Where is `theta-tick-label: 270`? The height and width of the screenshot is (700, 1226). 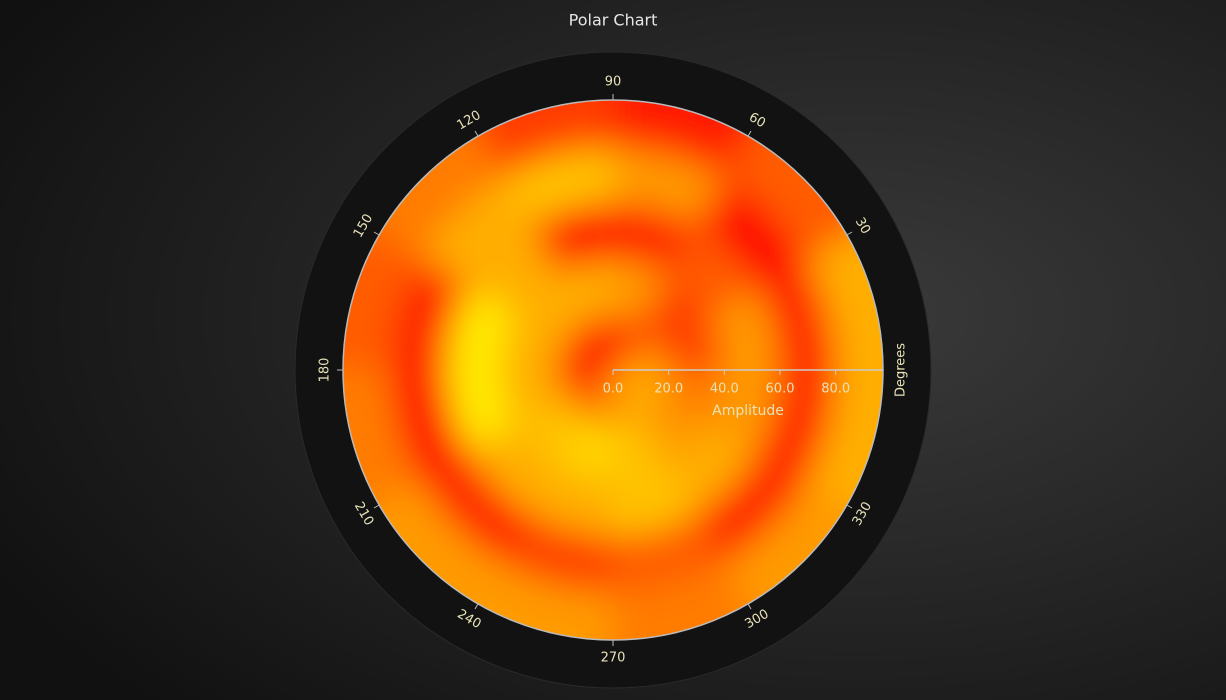 theta-tick-label: 270 is located at coordinates (613, 658).